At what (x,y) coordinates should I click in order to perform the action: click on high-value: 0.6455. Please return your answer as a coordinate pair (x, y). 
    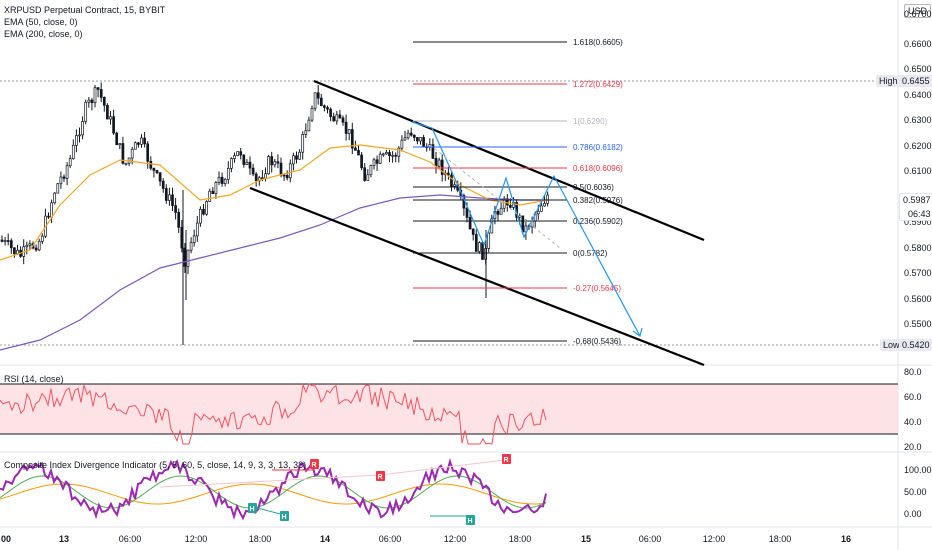
    Looking at the image, I should click on (915, 81).